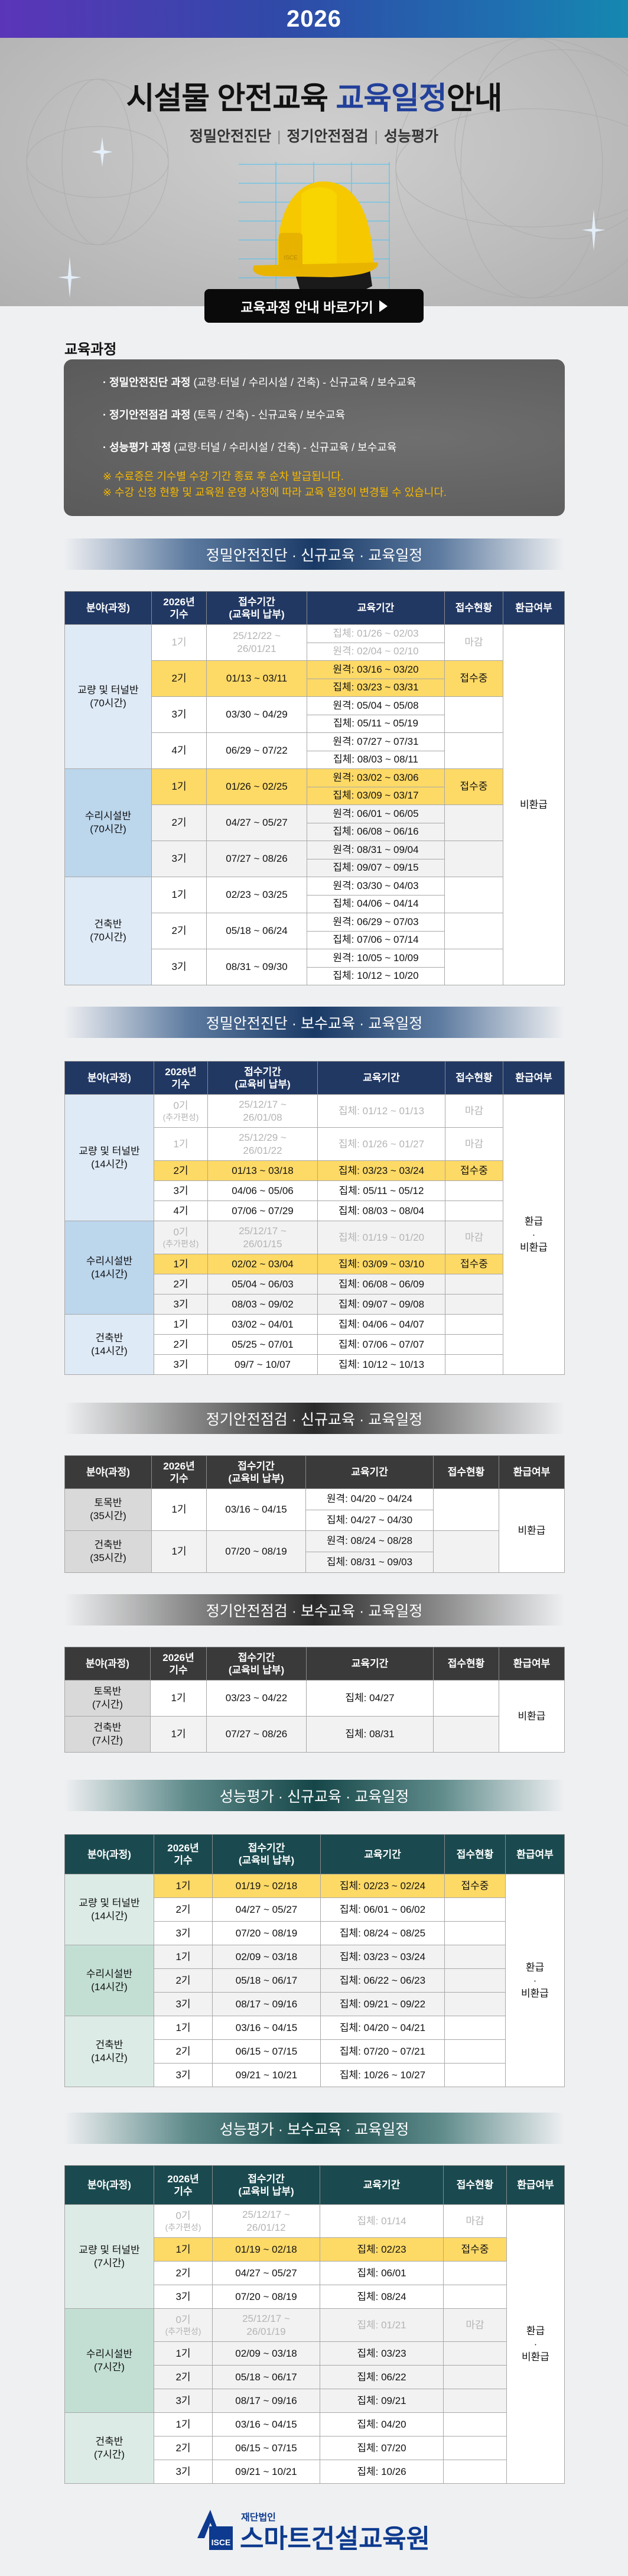  Describe the element at coordinates (314, 1610) in the screenshot. I see `section-title-bar: 정기안전점검 · 보수교육 · 교육일정` at that location.